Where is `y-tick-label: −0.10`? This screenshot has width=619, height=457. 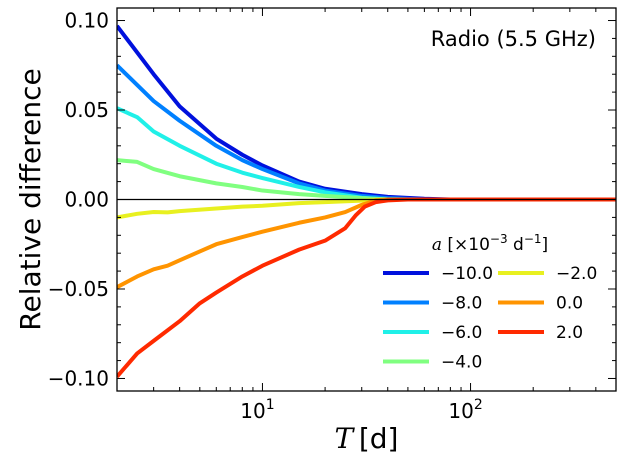
y-tick-label: −0.10 is located at coordinates (78, 378).